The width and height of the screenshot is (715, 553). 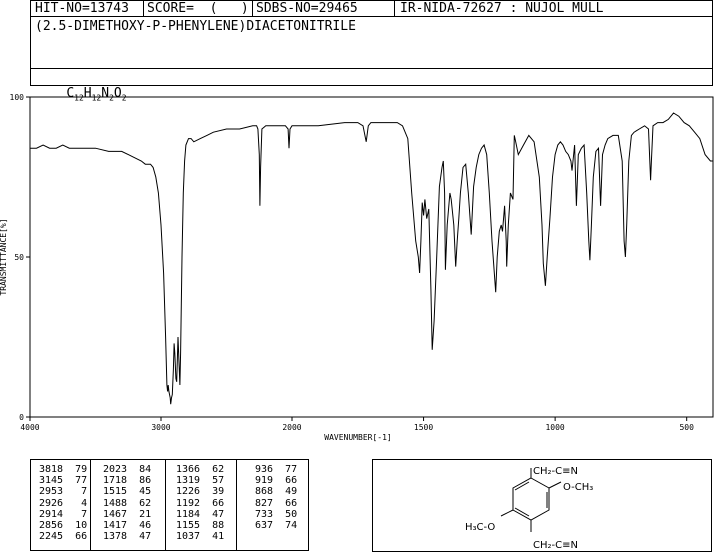 I want to click on peak-row: 868 49, so click(x=273, y=491).